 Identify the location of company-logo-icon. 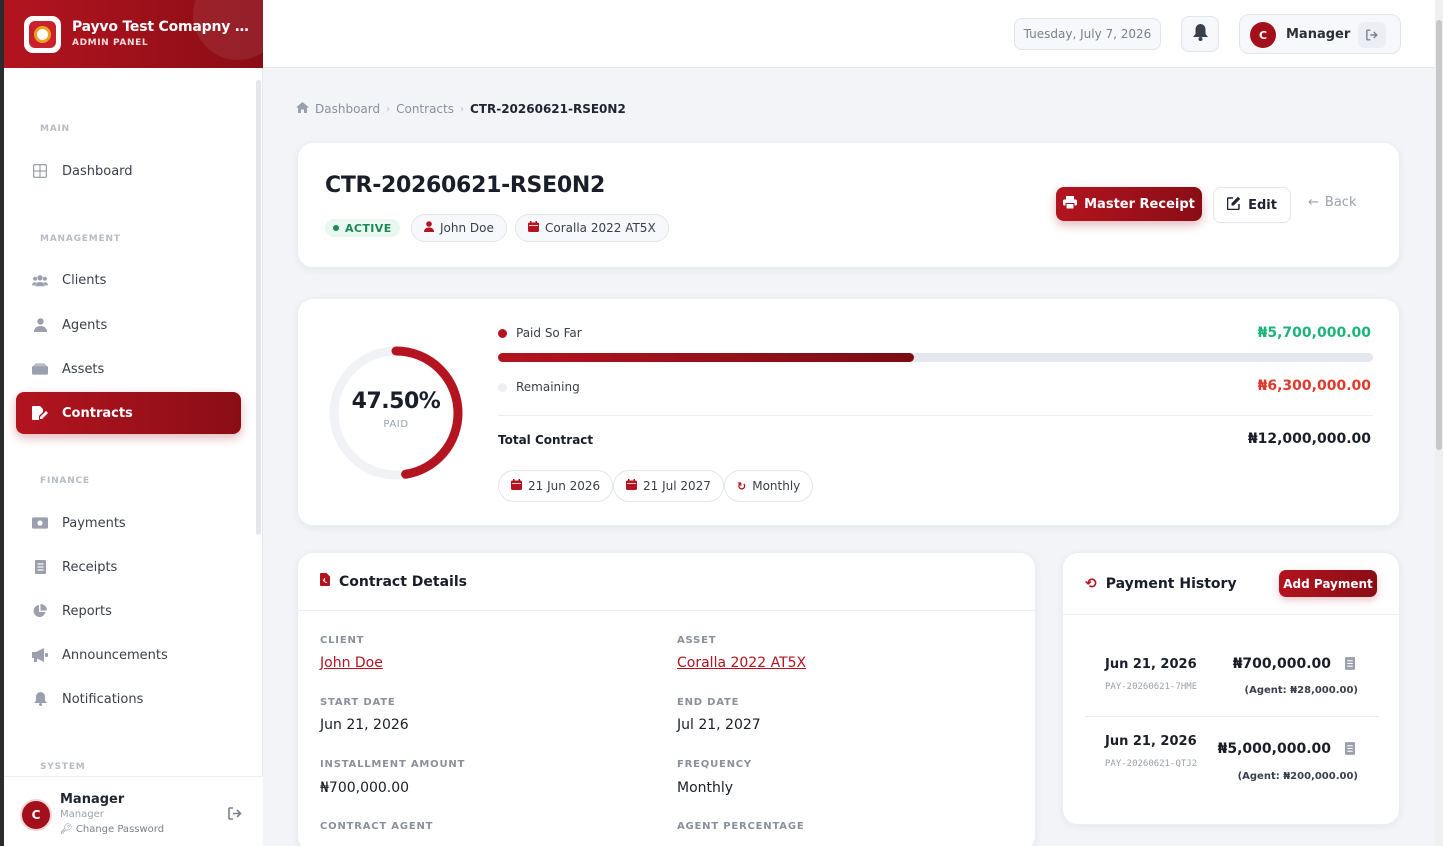
(42, 34).